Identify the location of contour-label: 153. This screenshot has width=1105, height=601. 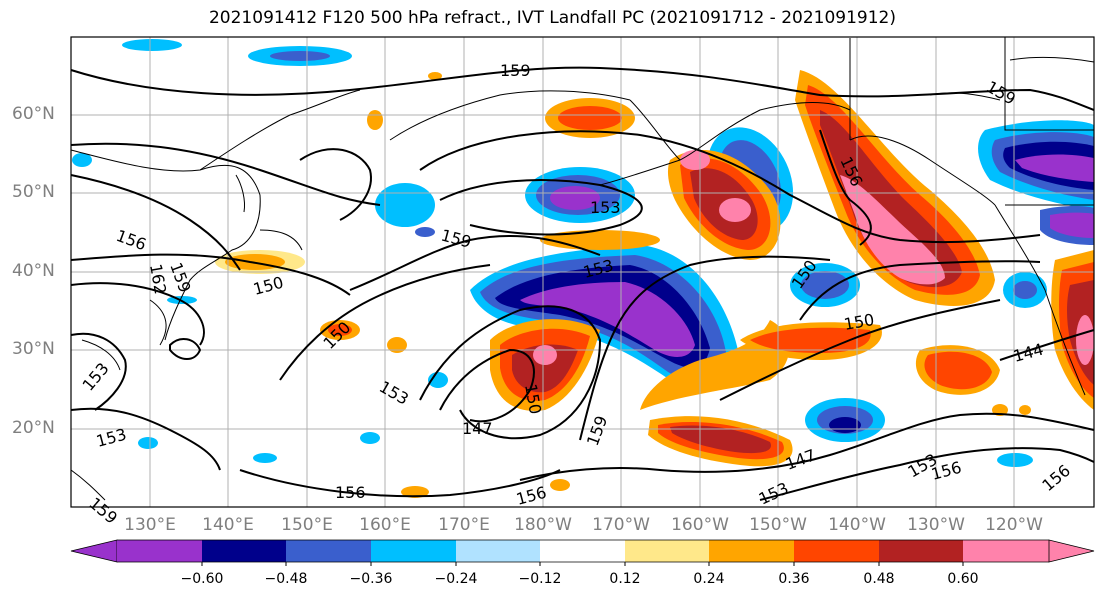
(605, 207).